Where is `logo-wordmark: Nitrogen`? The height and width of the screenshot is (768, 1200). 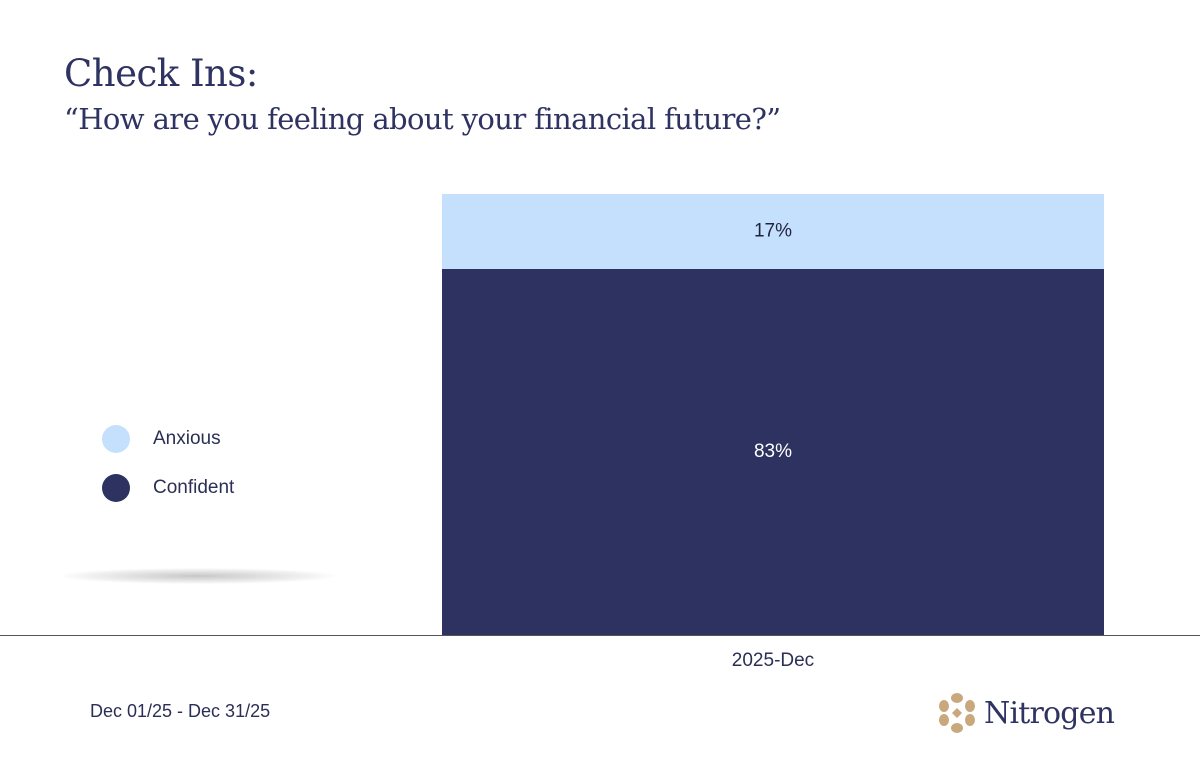
logo-wordmark: Nitrogen is located at coordinates (1049, 713).